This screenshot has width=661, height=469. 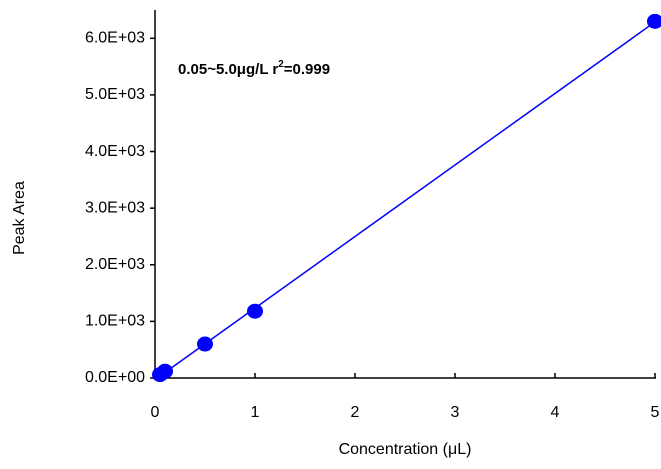 I want to click on y-tick-label: 2.0E+03, so click(x=115, y=264).